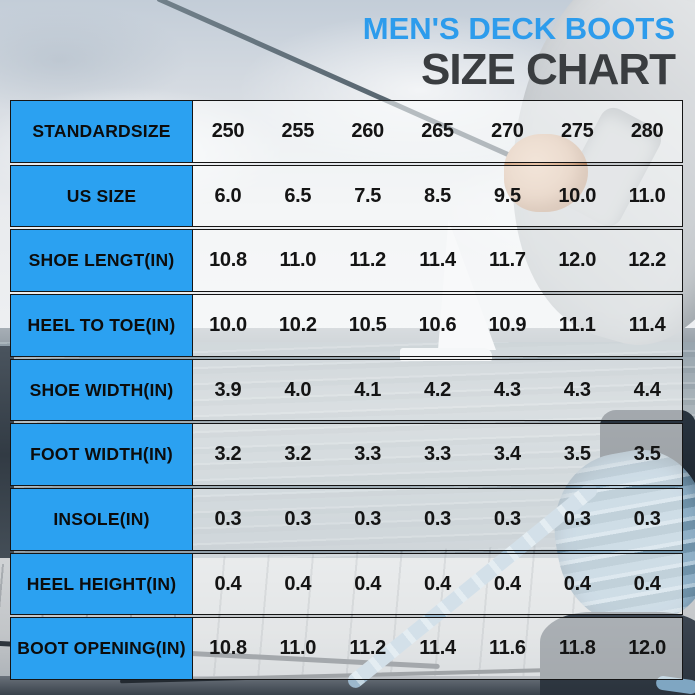 Image resolution: width=695 pixels, height=695 pixels. I want to click on row-values: 0.3 0.3 0.3 0.3 0.3 0.3 0.3, so click(437, 519).